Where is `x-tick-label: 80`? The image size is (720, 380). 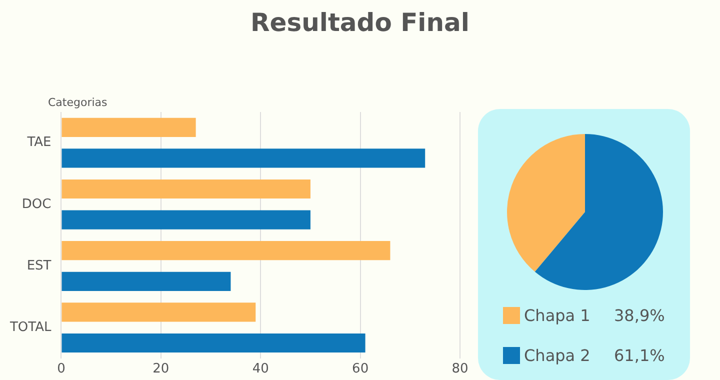
x-tick-label: 80 is located at coordinates (460, 369).